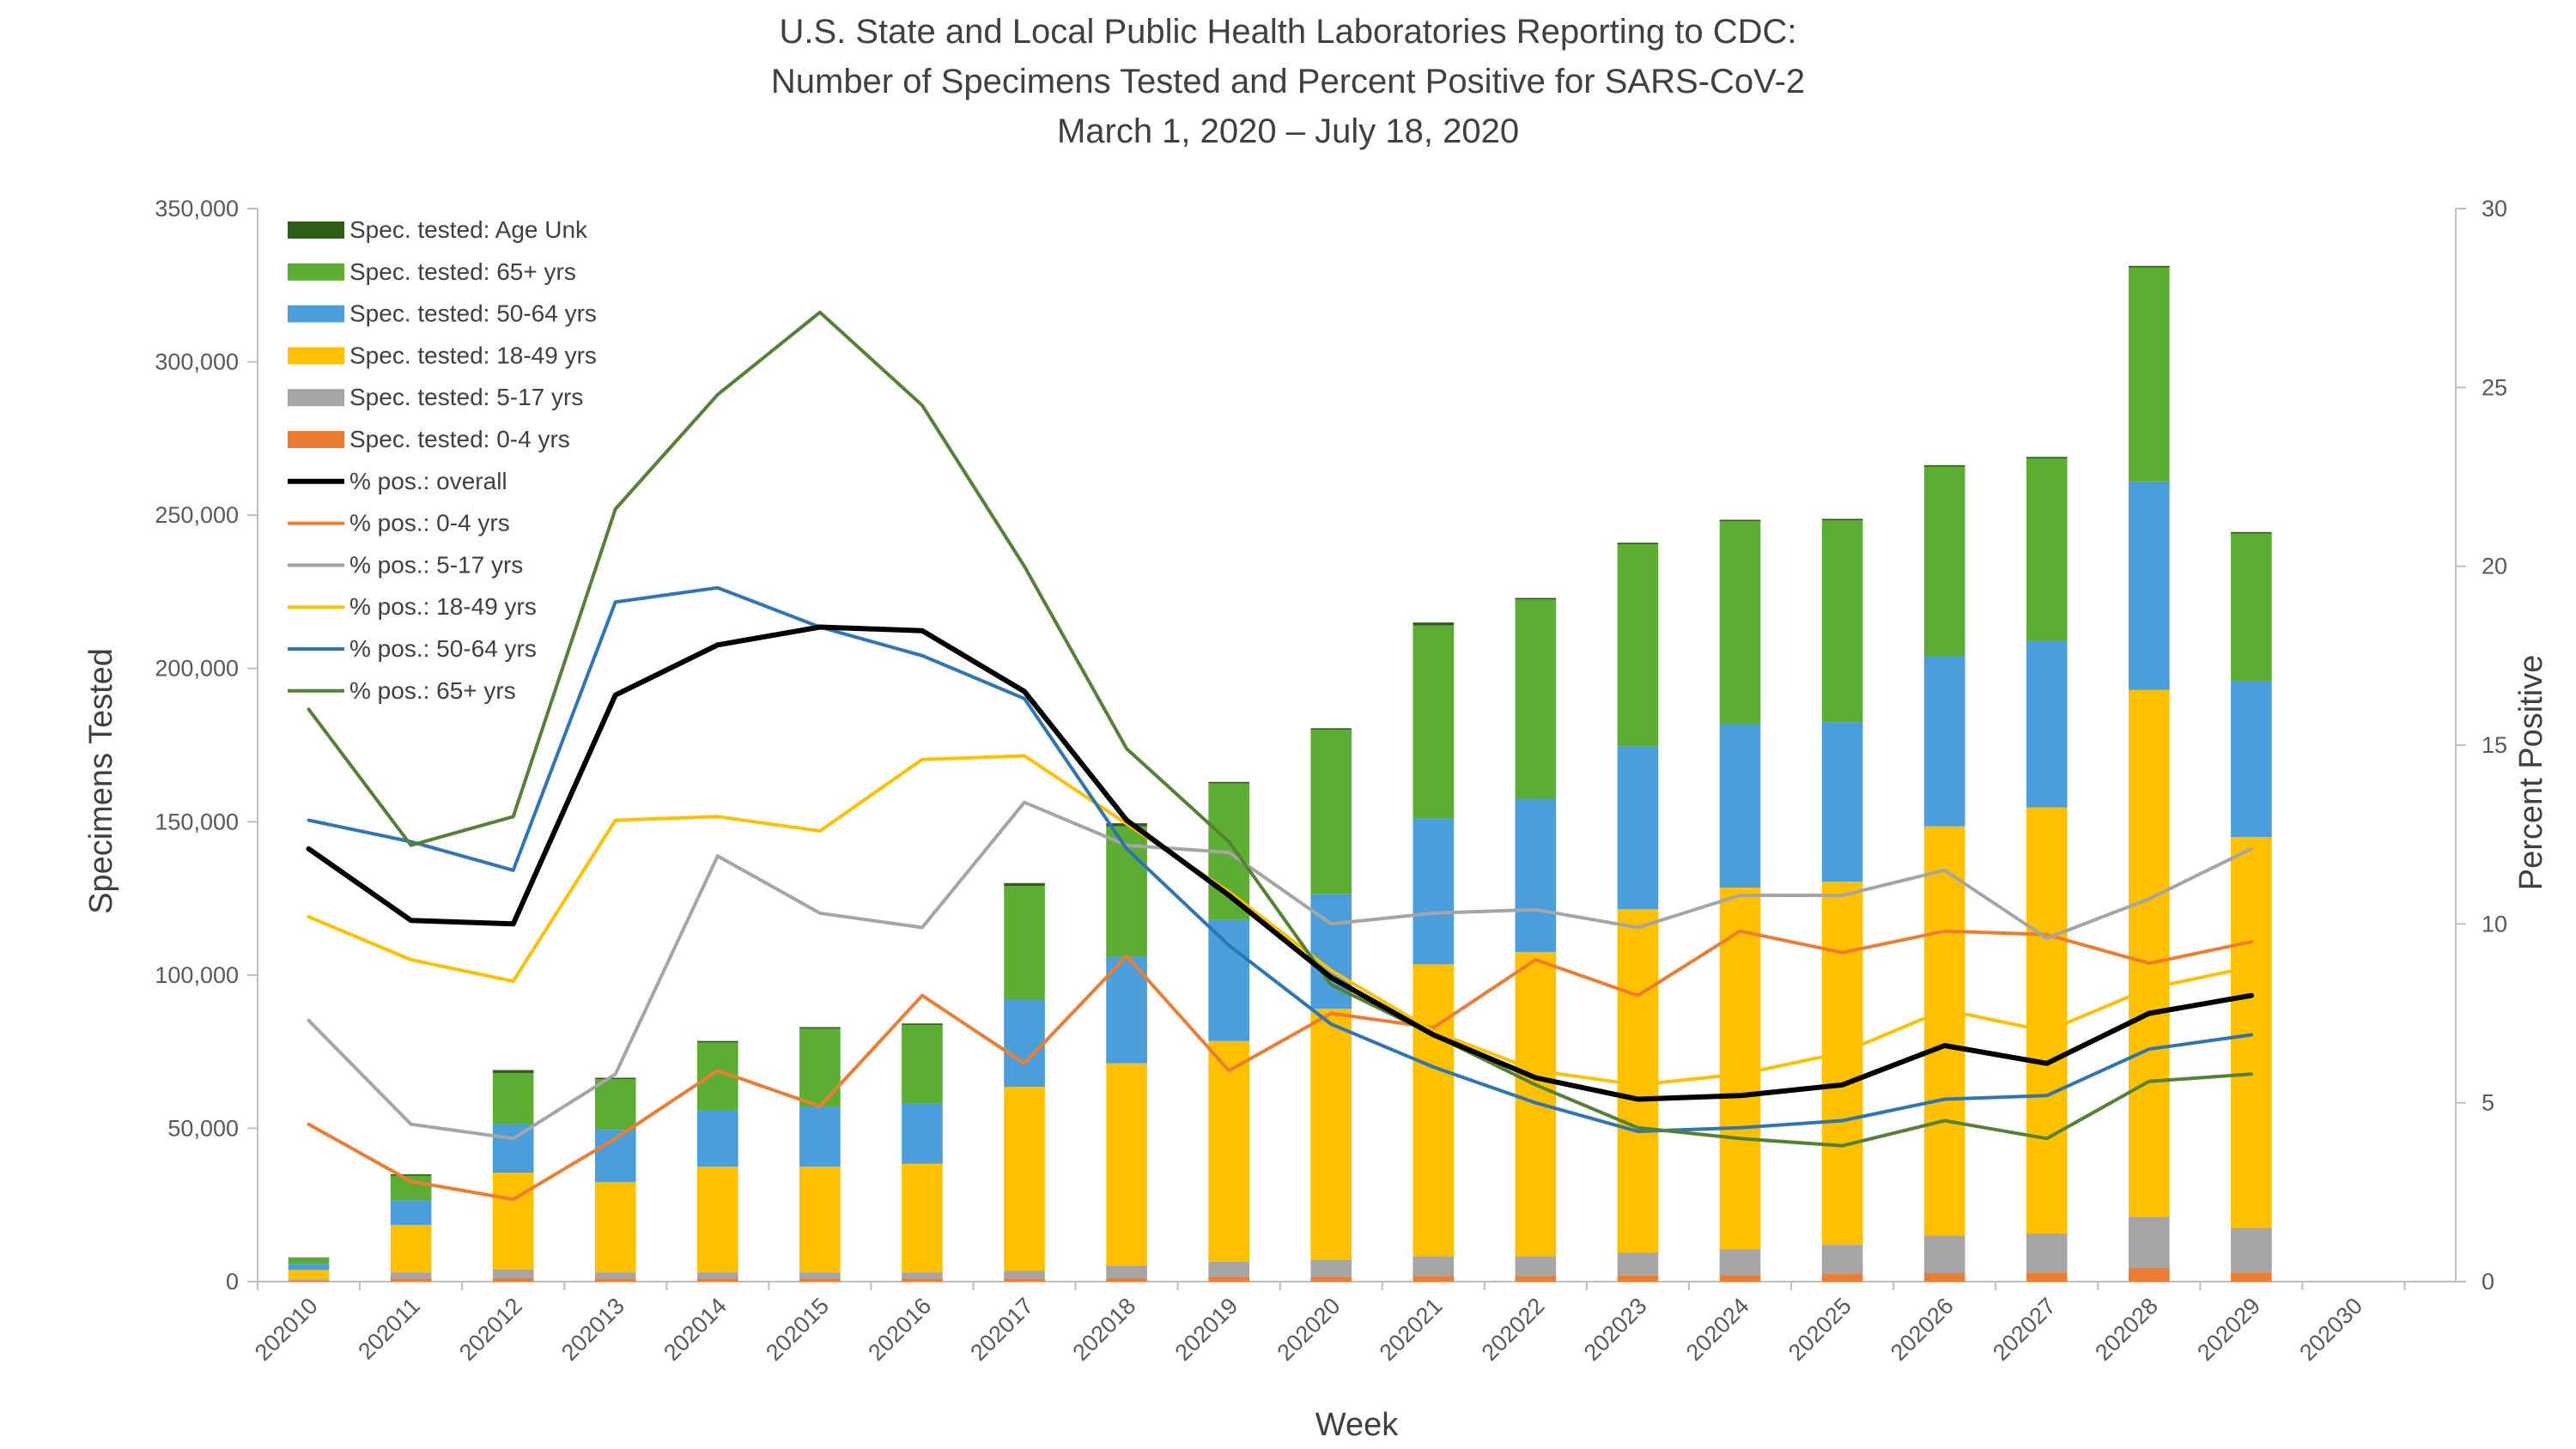 This screenshot has width=2576, height=1449. Describe the element at coordinates (197, 208) in the screenshot. I see `y-tick-label: 350,000` at that location.